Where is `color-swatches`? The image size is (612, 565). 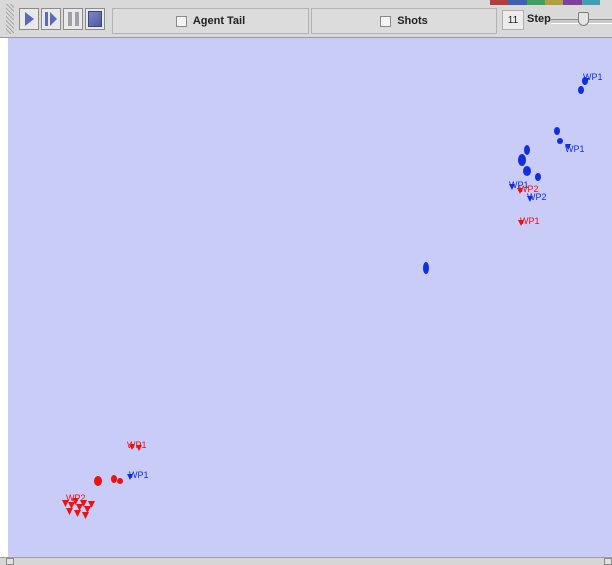
color-swatches is located at coordinates (545, 2).